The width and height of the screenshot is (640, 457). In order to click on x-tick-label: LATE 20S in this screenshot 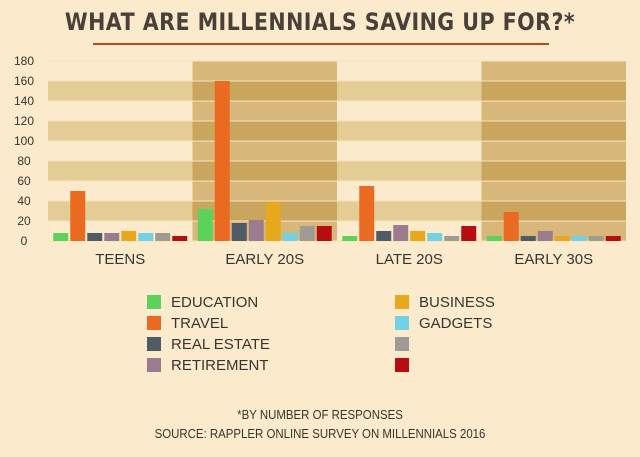, I will do `click(409, 259)`.